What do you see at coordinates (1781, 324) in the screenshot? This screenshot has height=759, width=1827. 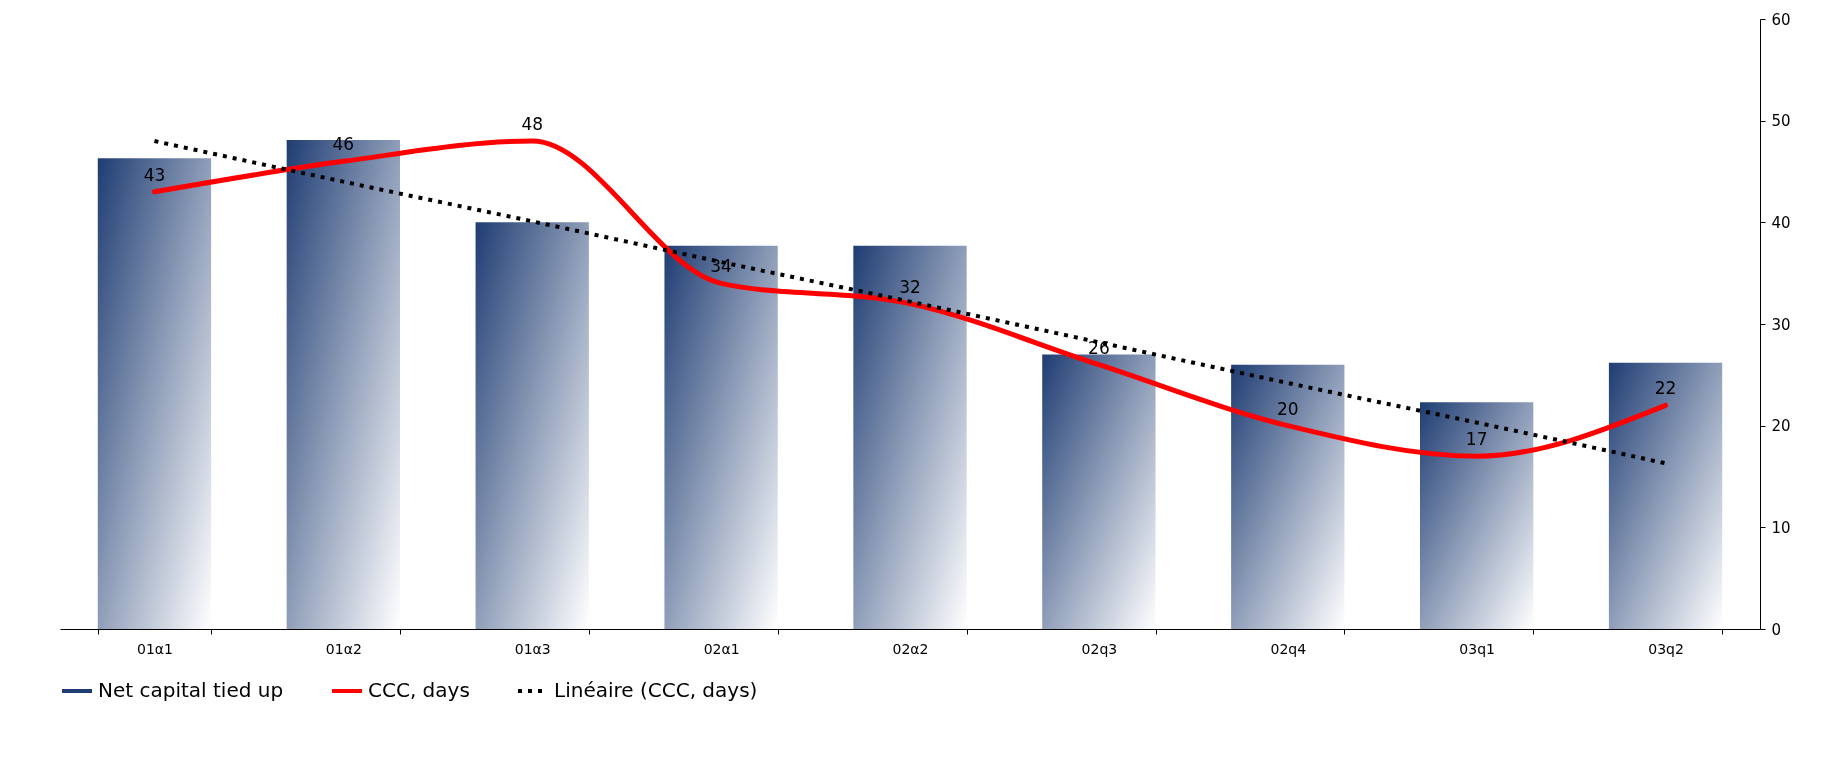 I see `y-tick-label: 30` at bounding box center [1781, 324].